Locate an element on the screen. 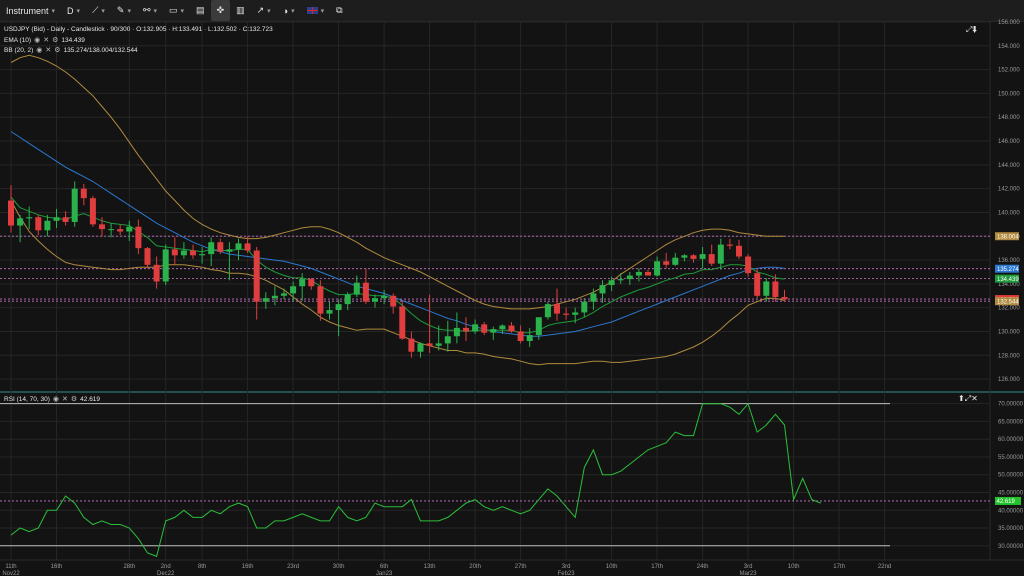  y-tick-label: 150.000 is located at coordinates (1009, 94).